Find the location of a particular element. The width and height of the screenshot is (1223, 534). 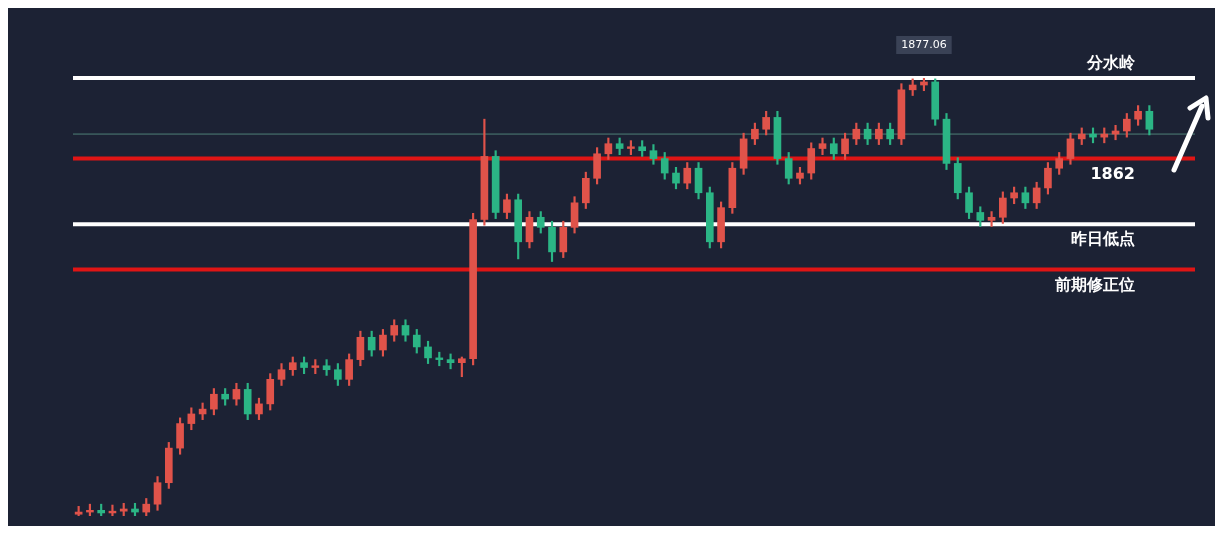

annotation: 1877.06 is located at coordinates (924, 44).